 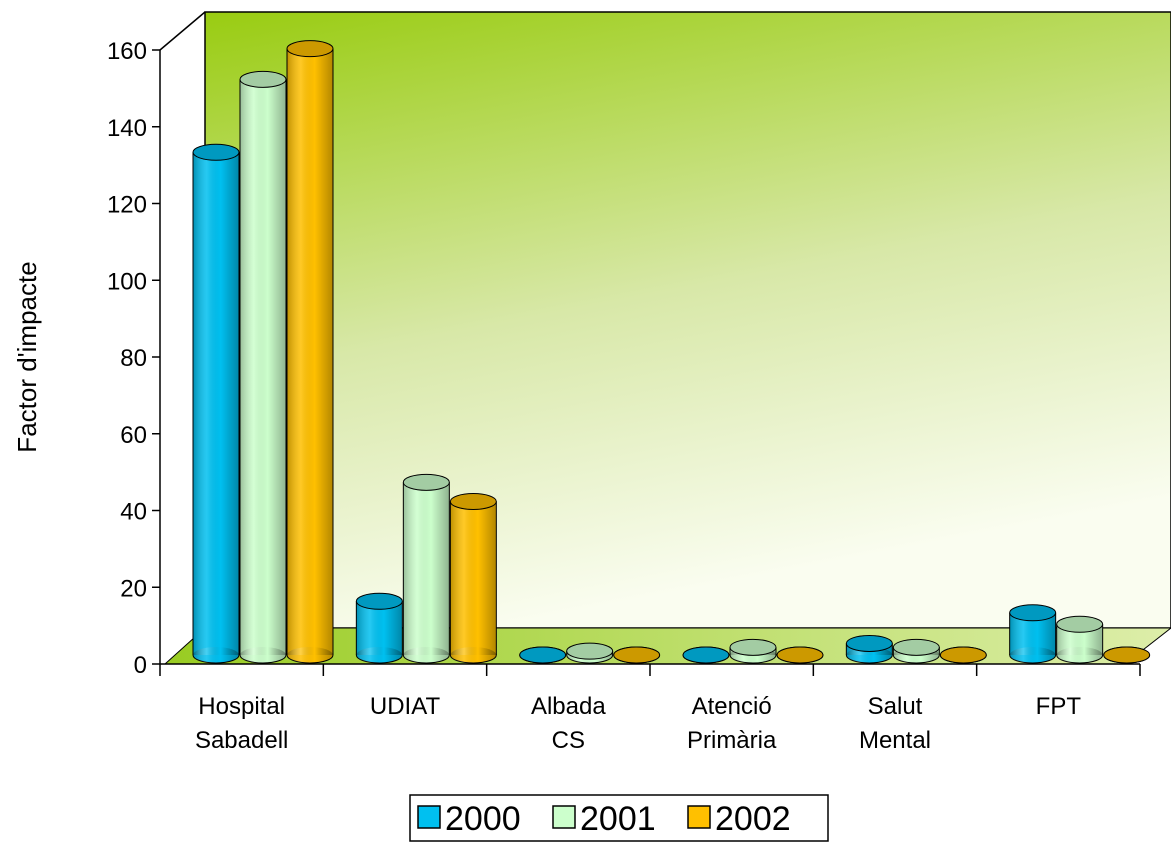 What do you see at coordinates (133, 512) in the screenshot?
I see `y-tick-label: 40` at bounding box center [133, 512].